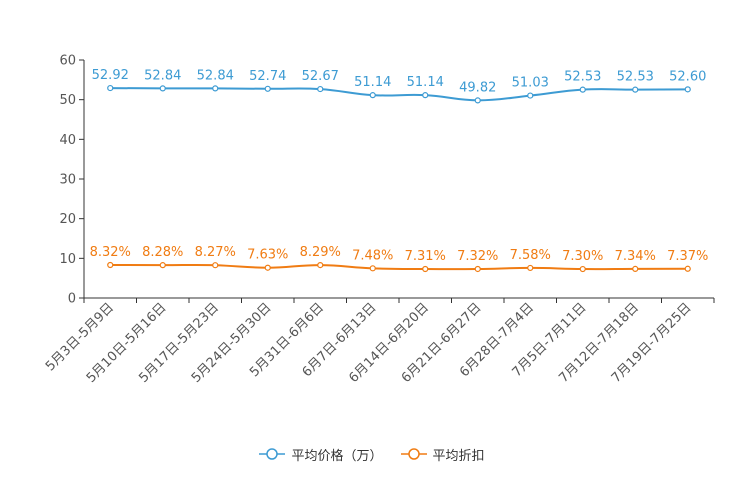 The width and height of the screenshot is (744, 496). Describe the element at coordinates (267, 76) in the screenshot. I see `data-label: 52.74` at that location.